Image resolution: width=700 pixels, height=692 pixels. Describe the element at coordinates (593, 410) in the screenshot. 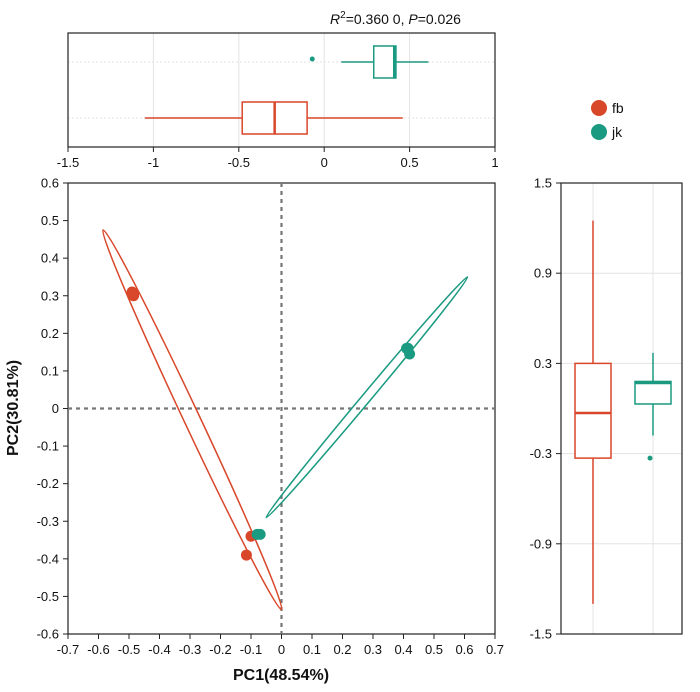

I see `right-box-fb` at that location.